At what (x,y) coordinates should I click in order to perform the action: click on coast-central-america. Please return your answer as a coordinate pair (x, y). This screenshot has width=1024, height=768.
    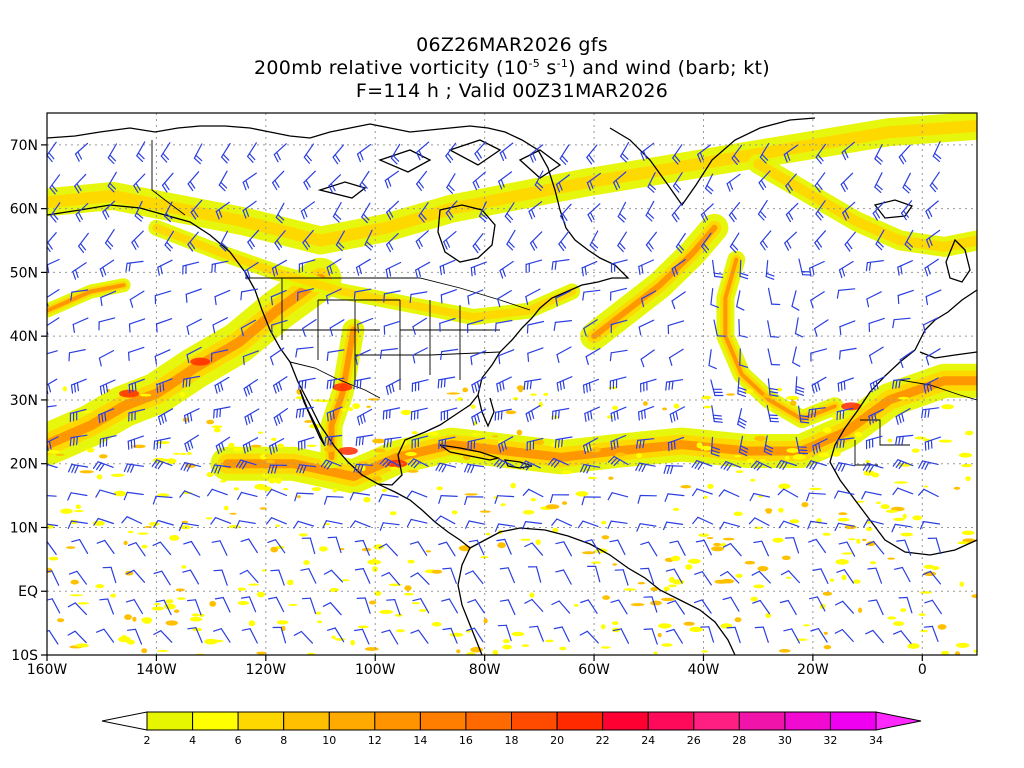
    Looking at the image, I should click on (424, 516).